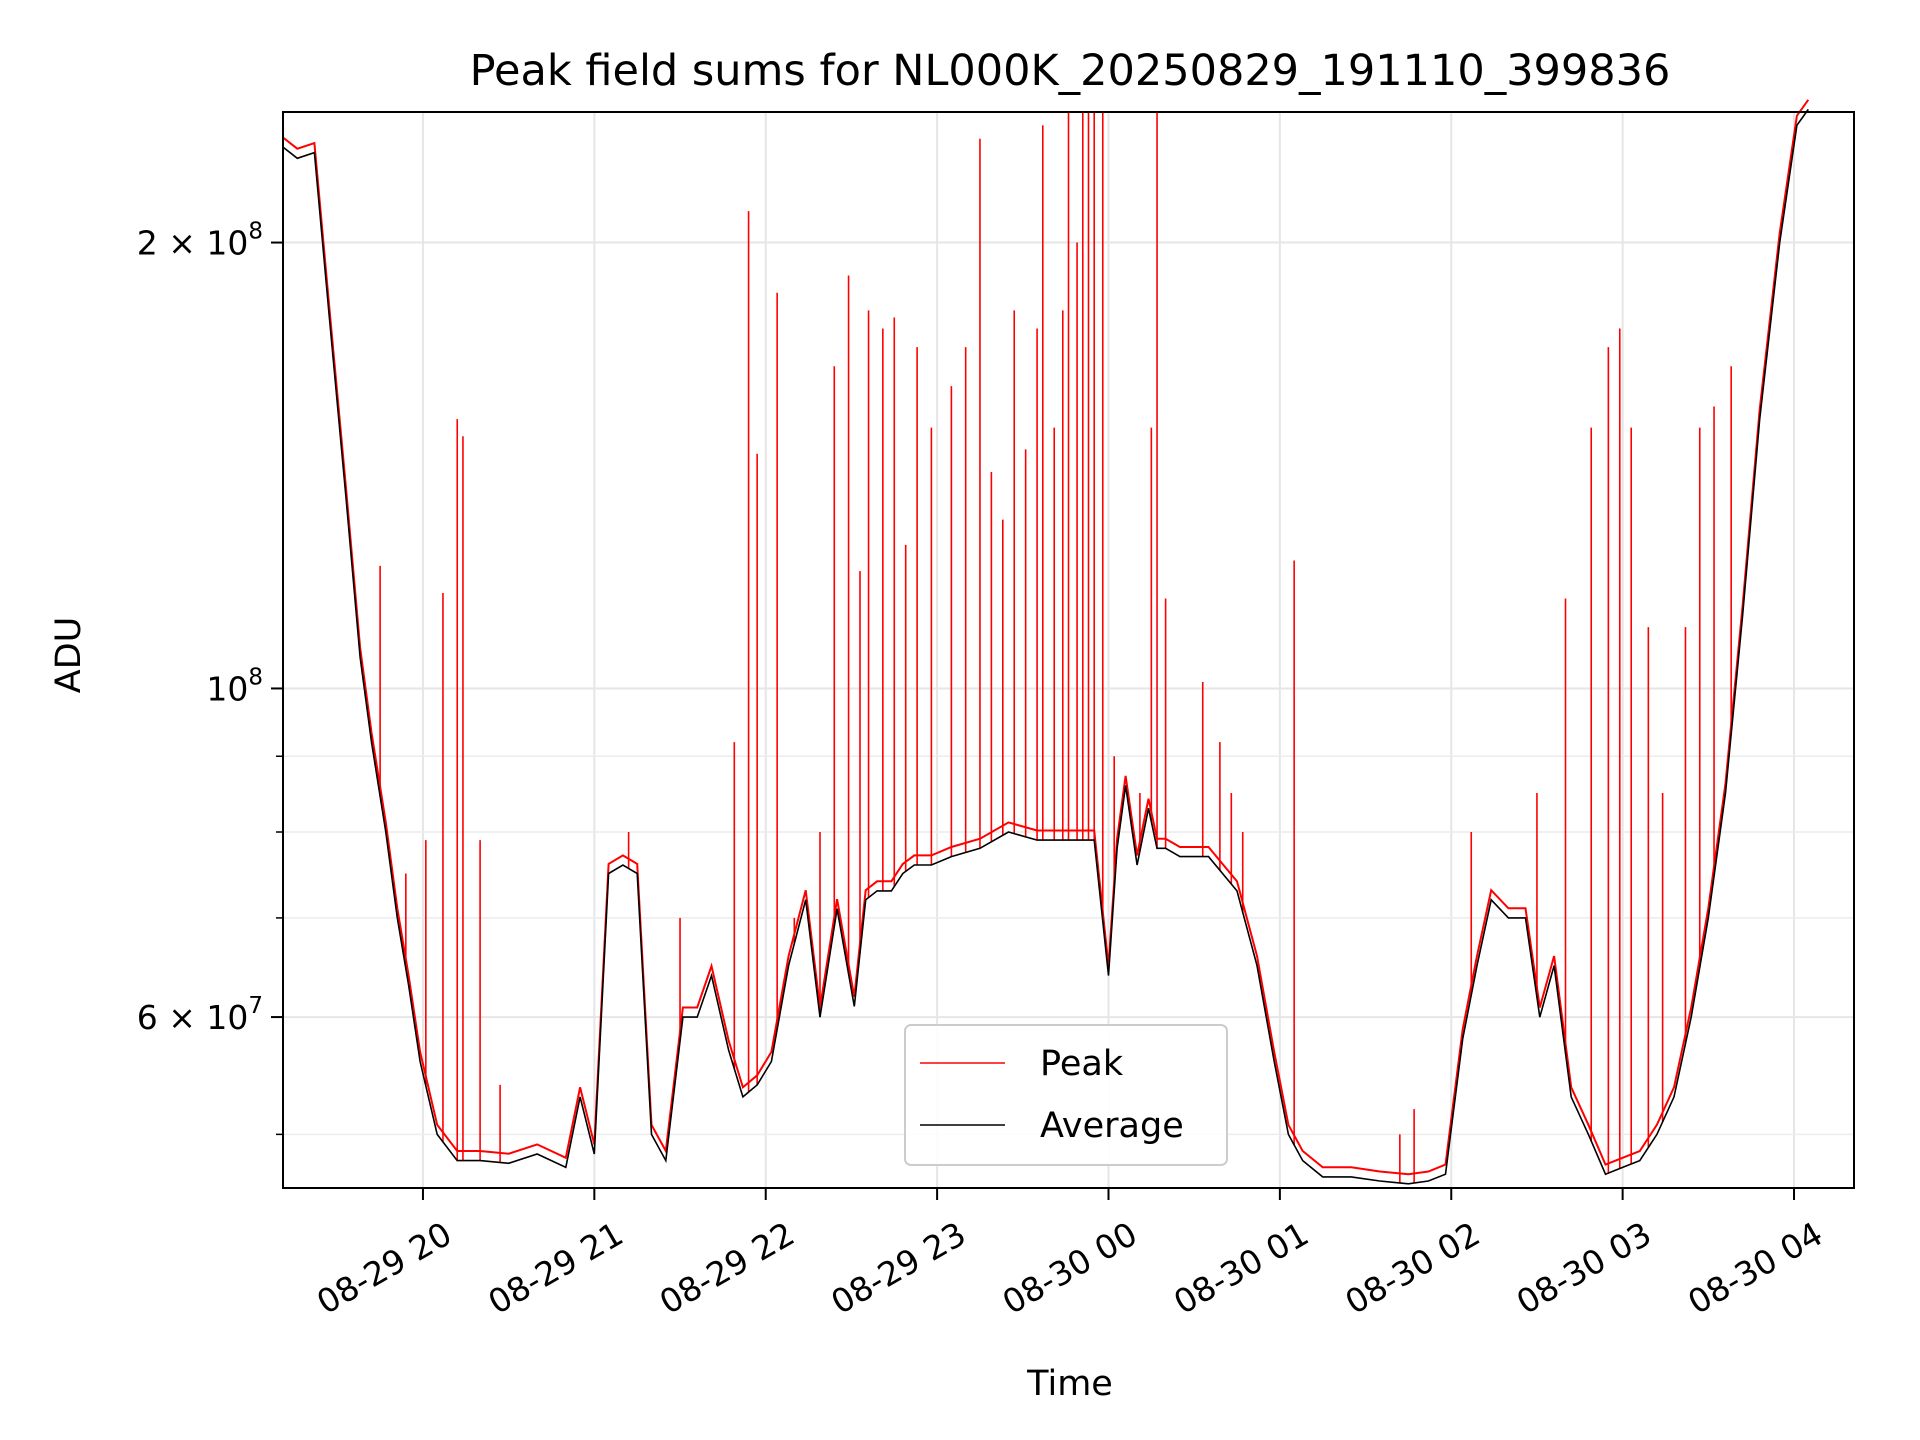 This screenshot has height=1440, width=1920. I want to click on y-tick-label: 6 × 107, so click(200, 1015).